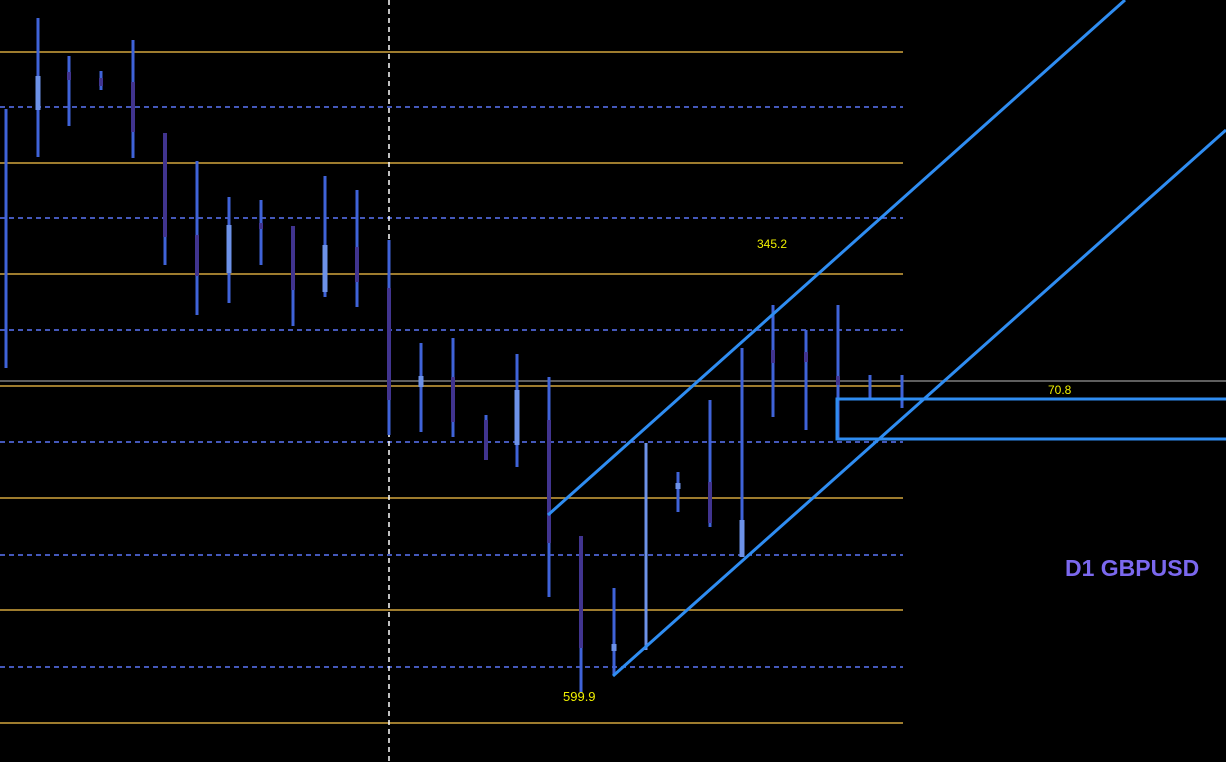 Image resolution: width=1226 pixels, height=762 pixels. Describe the element at coordinates (772, 244) in the screenshot. I see `channel-width-label: 345.2` at that location.